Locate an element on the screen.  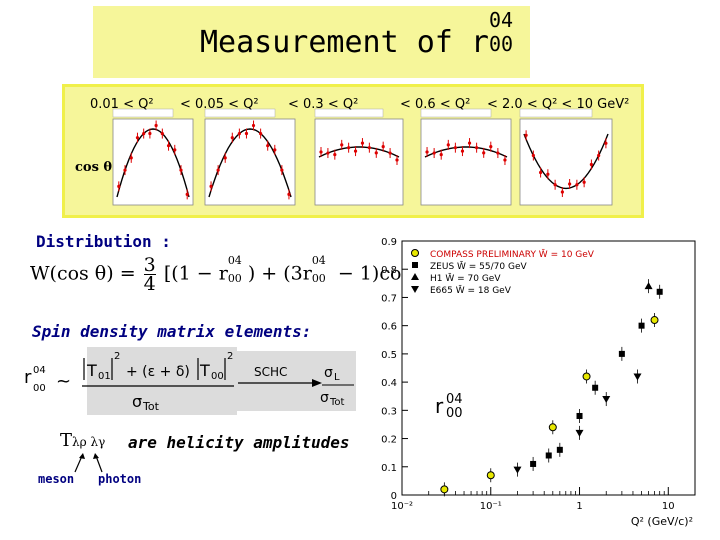
legend-label: H1 W̄ = 70 GeV is located at coordinates (465, 278).